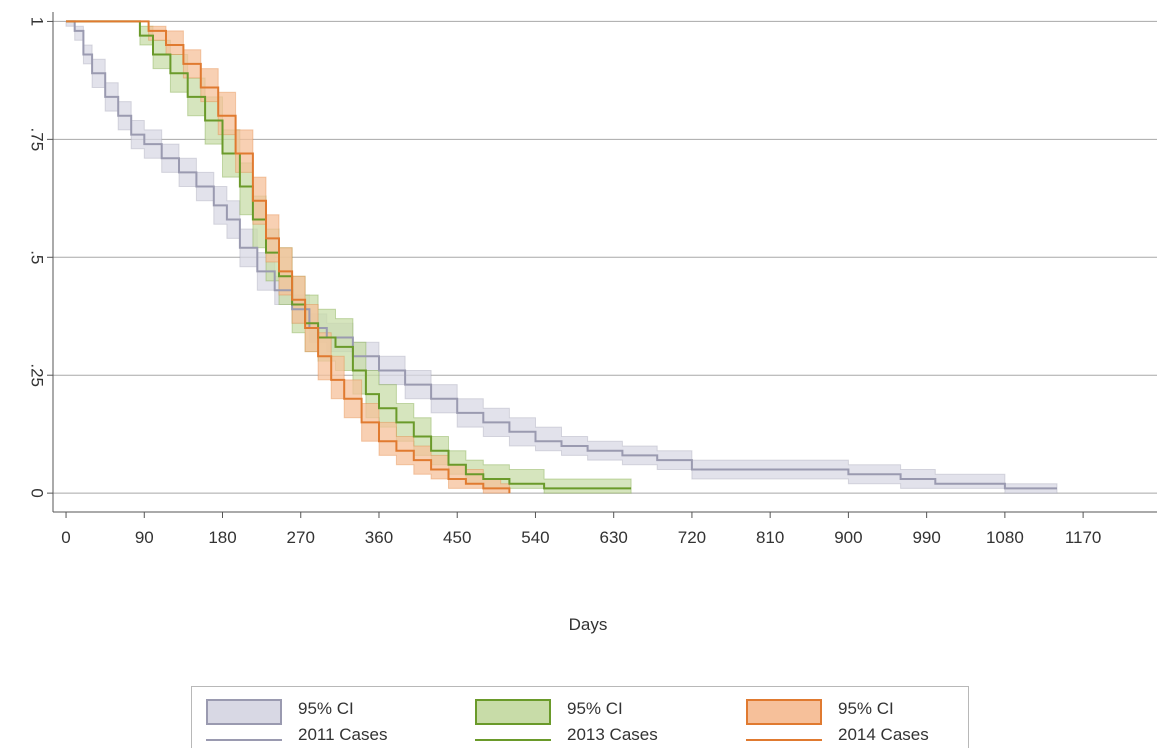  I want to click on y-tick-label: 0, so click(37, 492).